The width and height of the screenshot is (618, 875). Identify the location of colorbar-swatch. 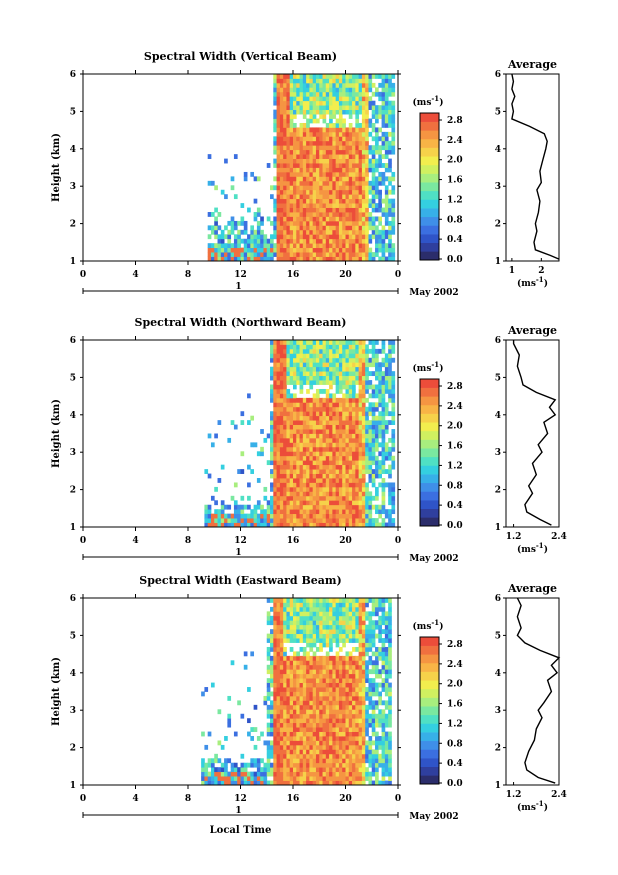
(429, 230).